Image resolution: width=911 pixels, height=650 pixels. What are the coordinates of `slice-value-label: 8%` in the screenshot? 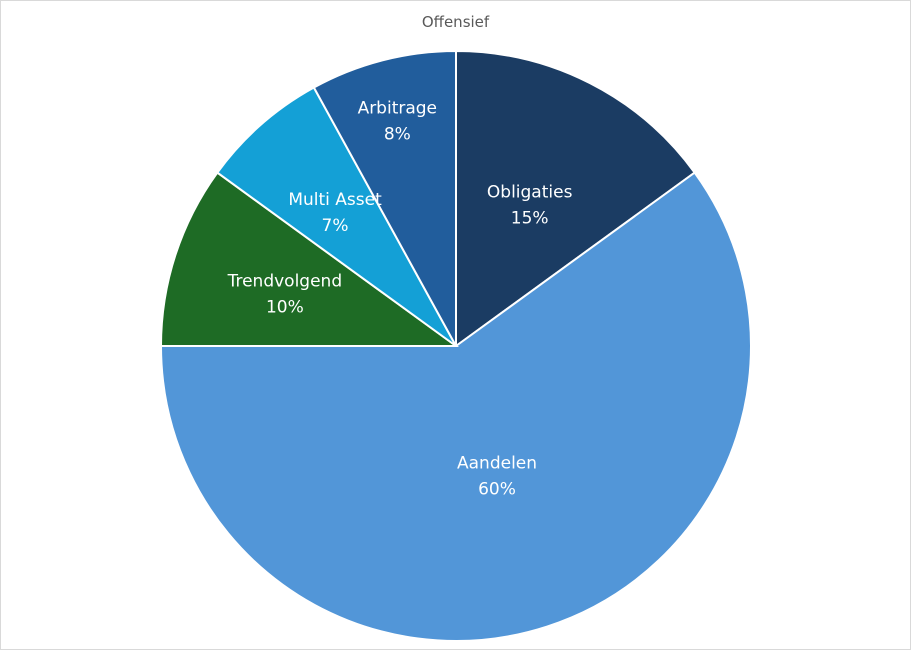 It's located at (397, 134).